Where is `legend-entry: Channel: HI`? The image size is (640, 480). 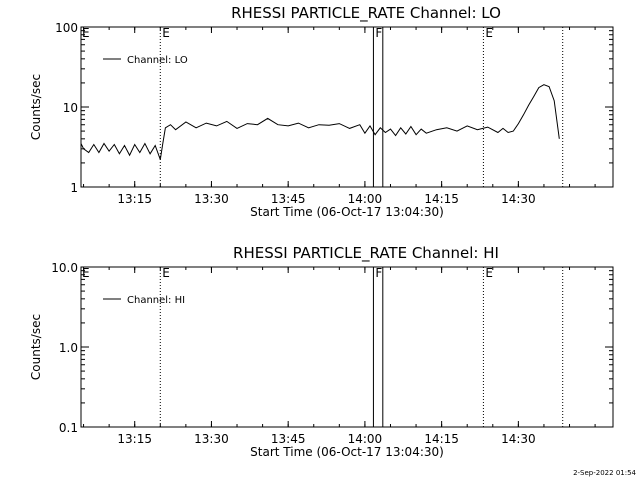 legend-entry: Channel: HI is located at coordinates (156, 300).